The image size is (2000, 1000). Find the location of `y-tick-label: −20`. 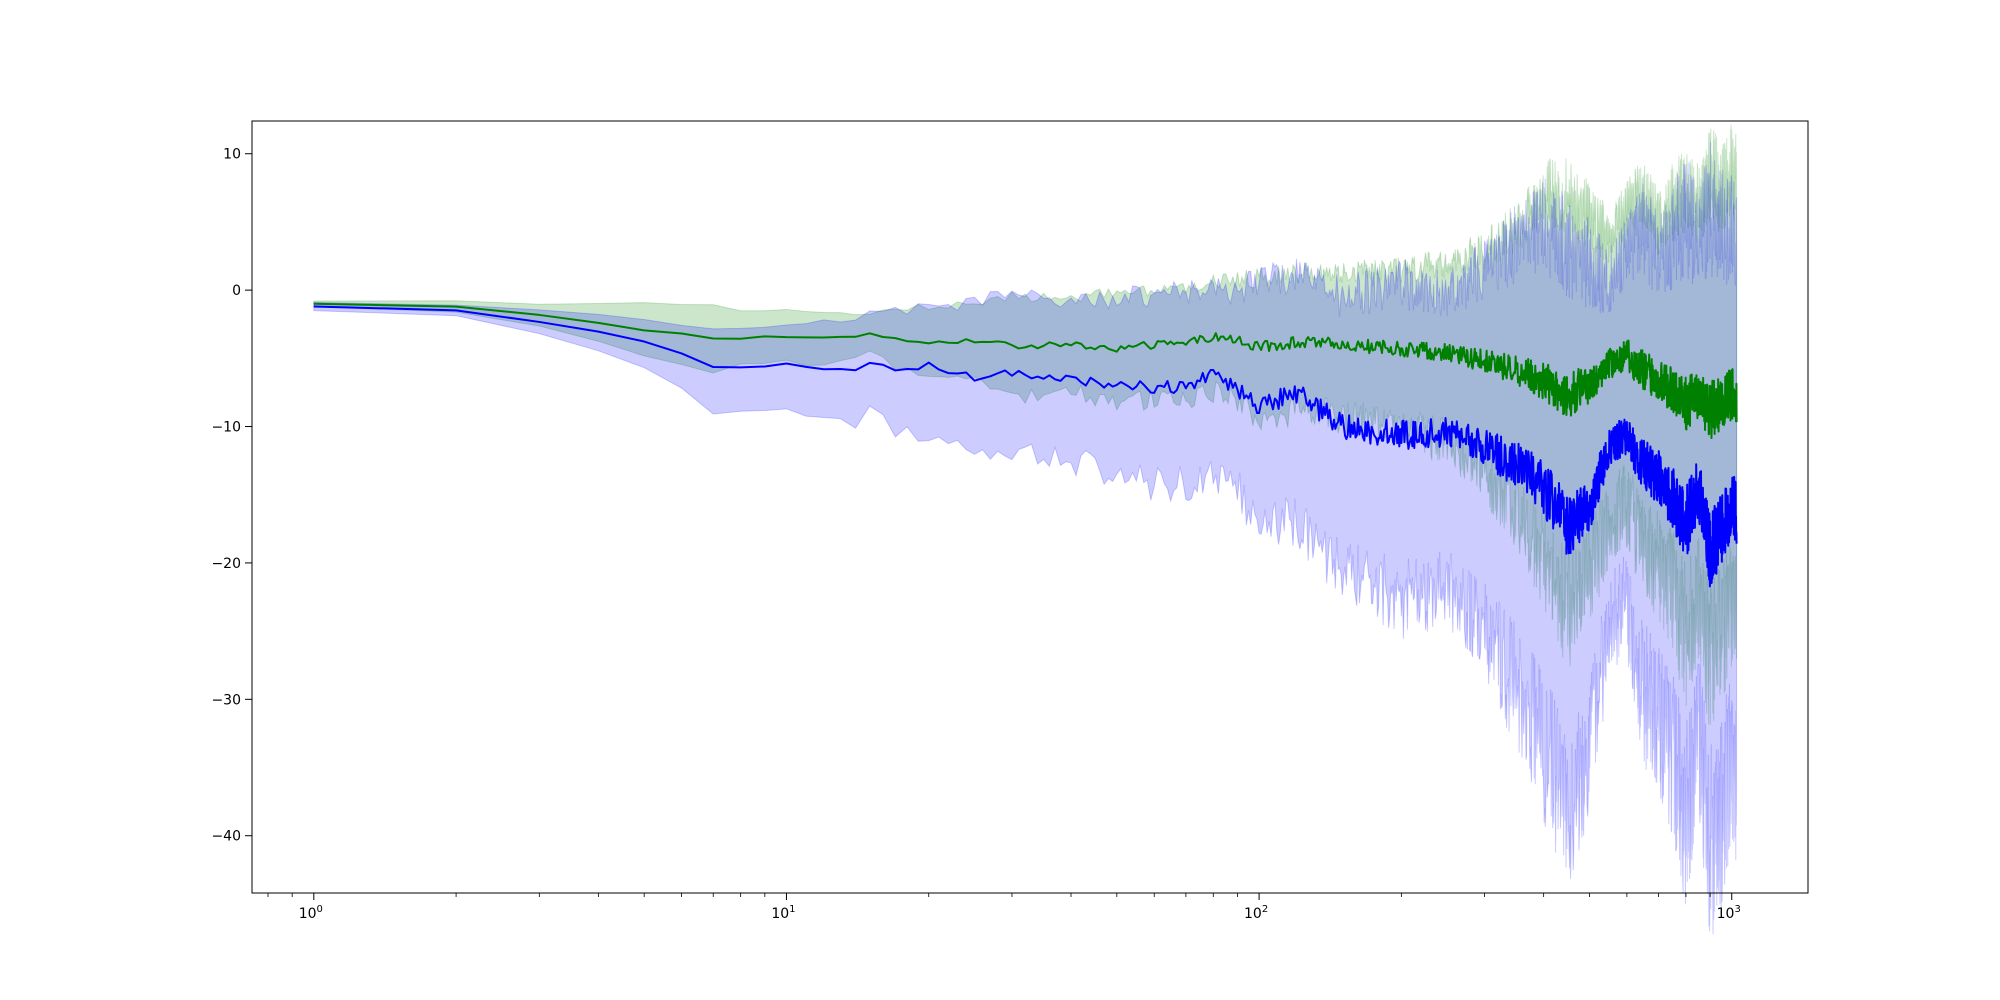

y-tick-label: −20 is located at coordinates (226, 564).